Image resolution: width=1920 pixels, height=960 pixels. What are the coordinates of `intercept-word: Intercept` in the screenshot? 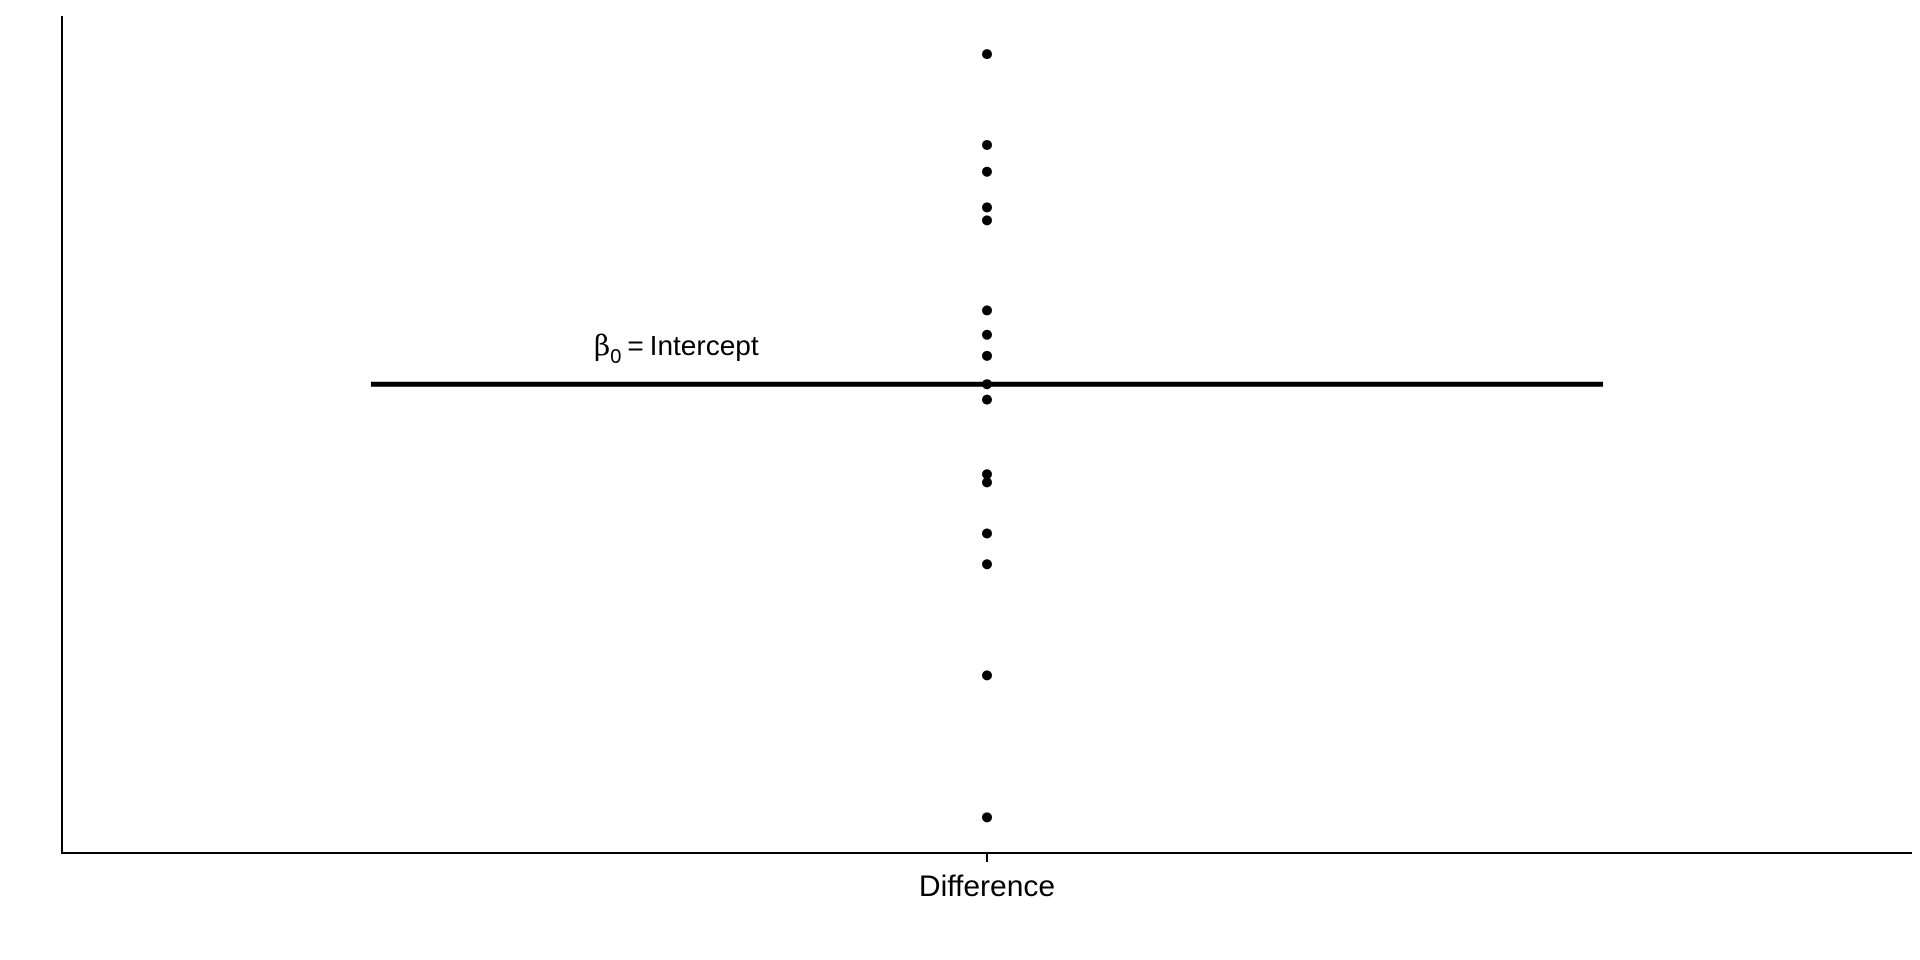 It's located at (704, 345).